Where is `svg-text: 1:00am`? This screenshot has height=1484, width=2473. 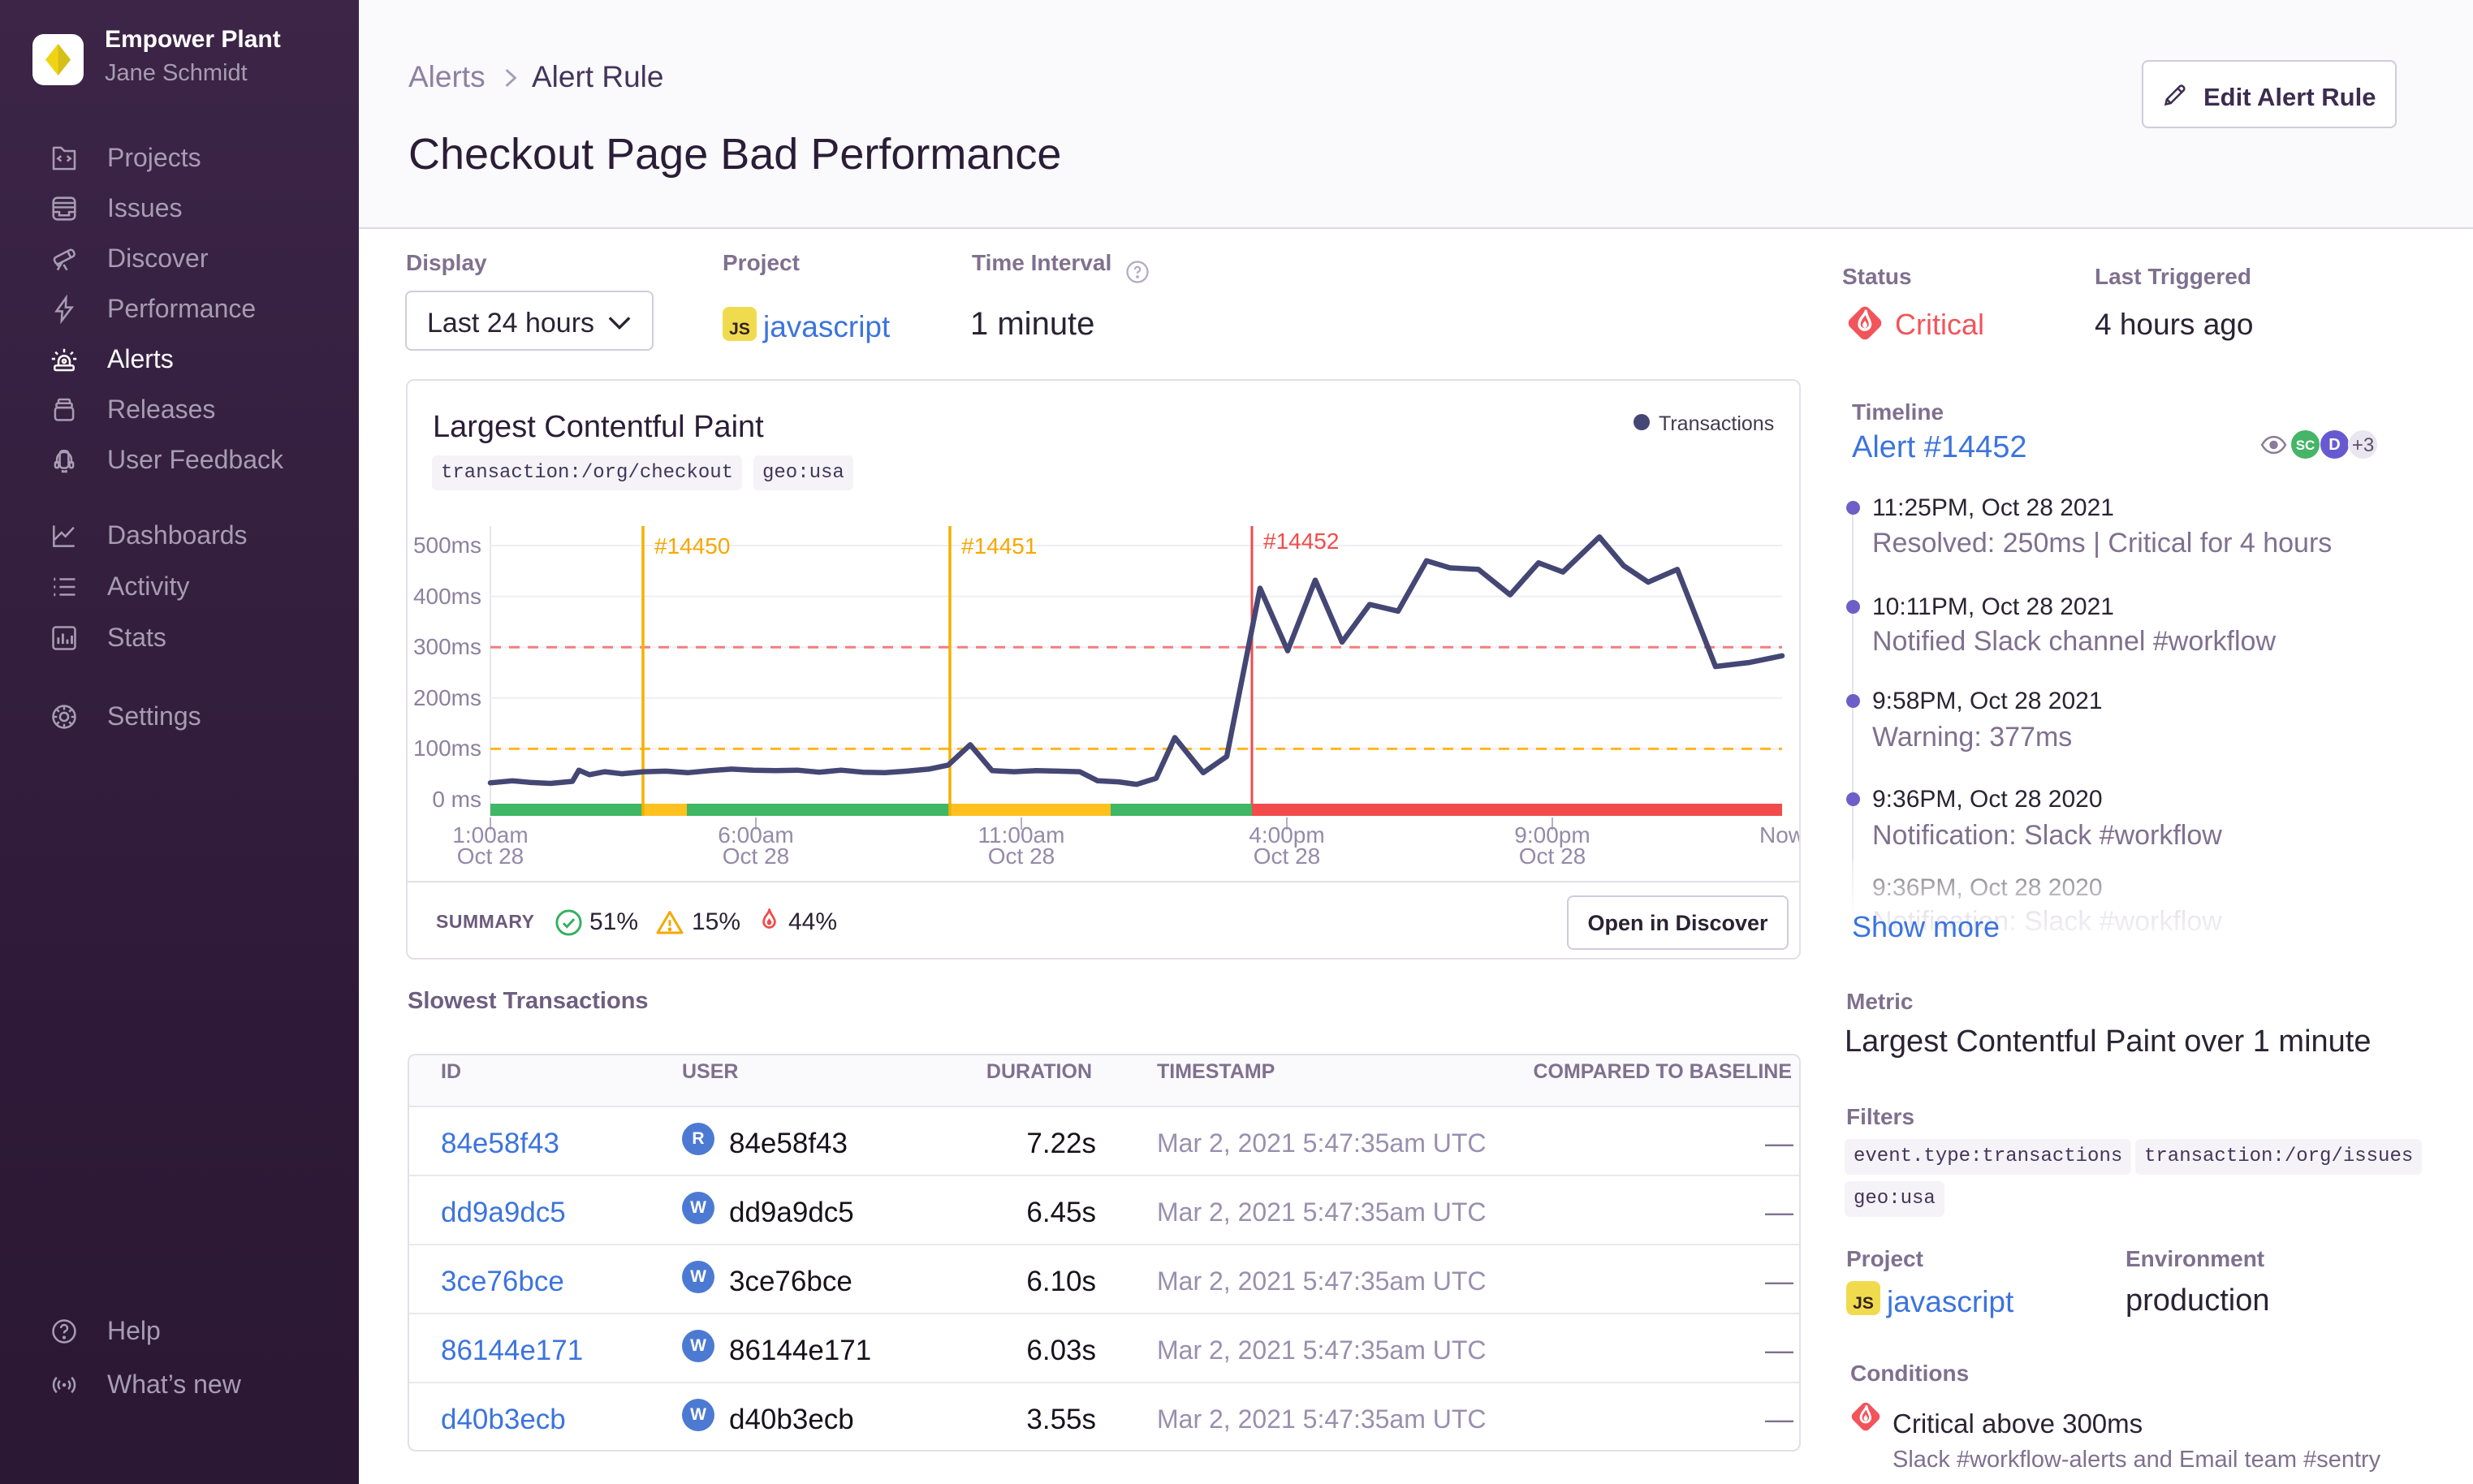 svg-text: 1:00am is located at coordinates (490, 835).